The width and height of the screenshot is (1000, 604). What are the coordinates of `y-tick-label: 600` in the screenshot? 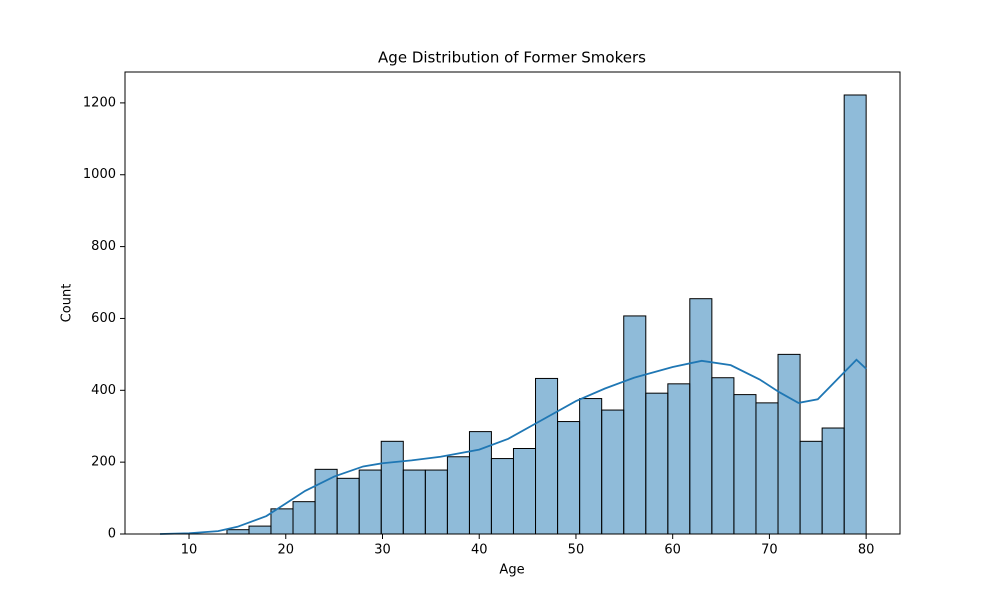 It's located at (103, 318).